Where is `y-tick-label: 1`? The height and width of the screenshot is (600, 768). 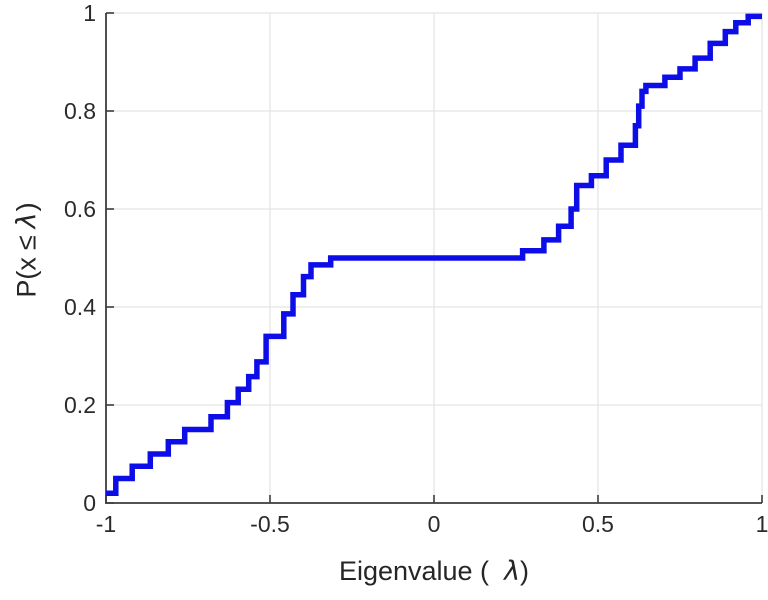 y-tick-label: 1 is located at coordinates (89, 13).